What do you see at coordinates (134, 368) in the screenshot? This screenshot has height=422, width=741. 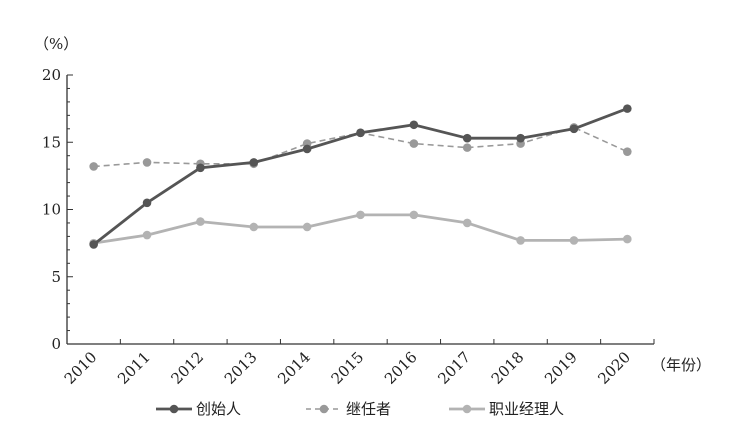 I see `x-tick-label: 2011` at bounding box center [134, 368].